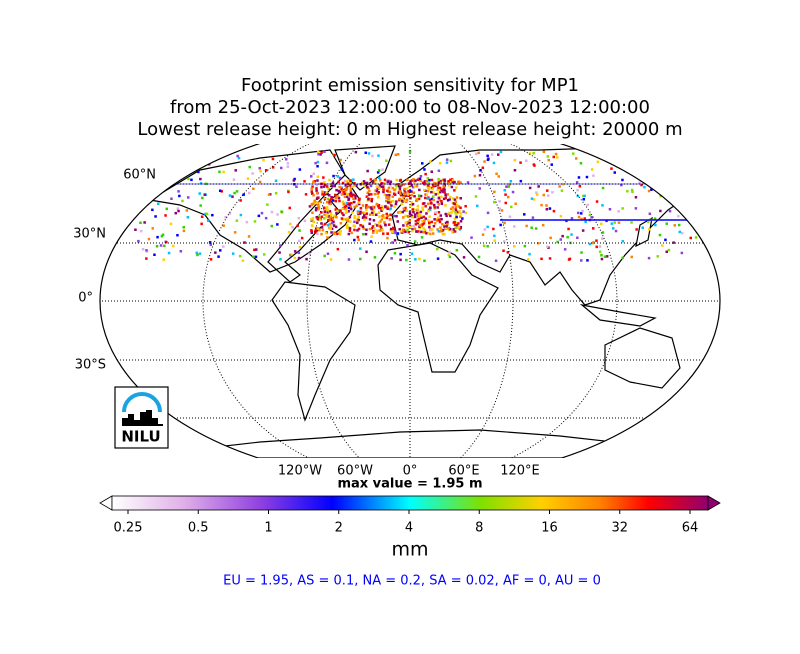 The width and height of the screenshot is (800, 654). What do you see at coordinates (479, 528) in the screenshot?
I see `colorbar-tick-label: 8` at bounding box center [479, 528].